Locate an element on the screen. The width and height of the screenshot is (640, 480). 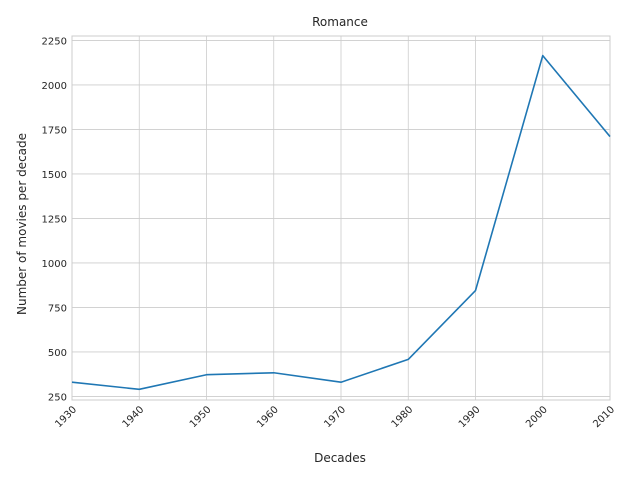
y-tick-label: 2250 is located at coordinates (54, 41).